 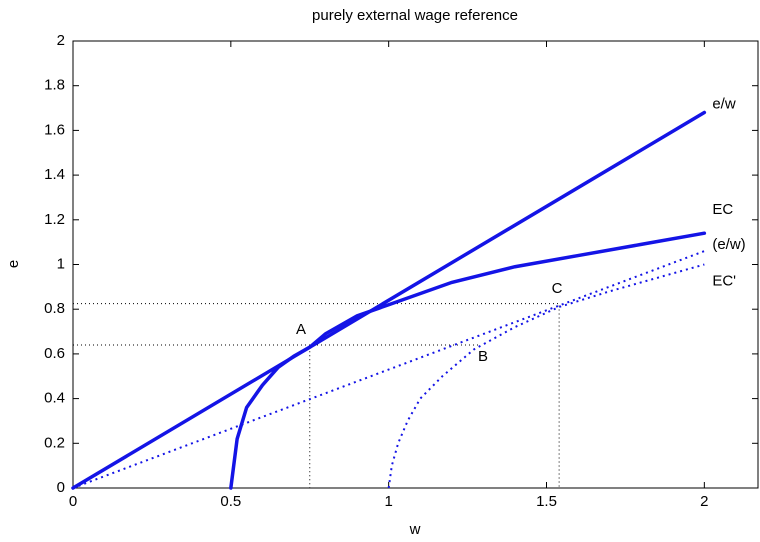 I want to click on y-tick-label: 1.6, so click(x=54, y=129).